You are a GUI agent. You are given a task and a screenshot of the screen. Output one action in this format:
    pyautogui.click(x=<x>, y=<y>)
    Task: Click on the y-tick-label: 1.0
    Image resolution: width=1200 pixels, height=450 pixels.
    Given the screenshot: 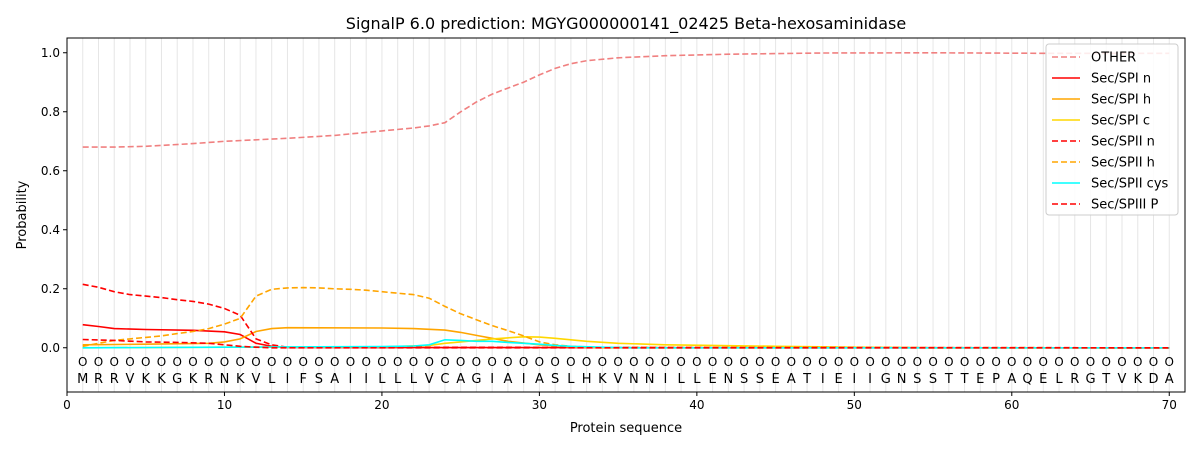 What is the action you would take?
    pyautogui.click(x=50, y=53)
    